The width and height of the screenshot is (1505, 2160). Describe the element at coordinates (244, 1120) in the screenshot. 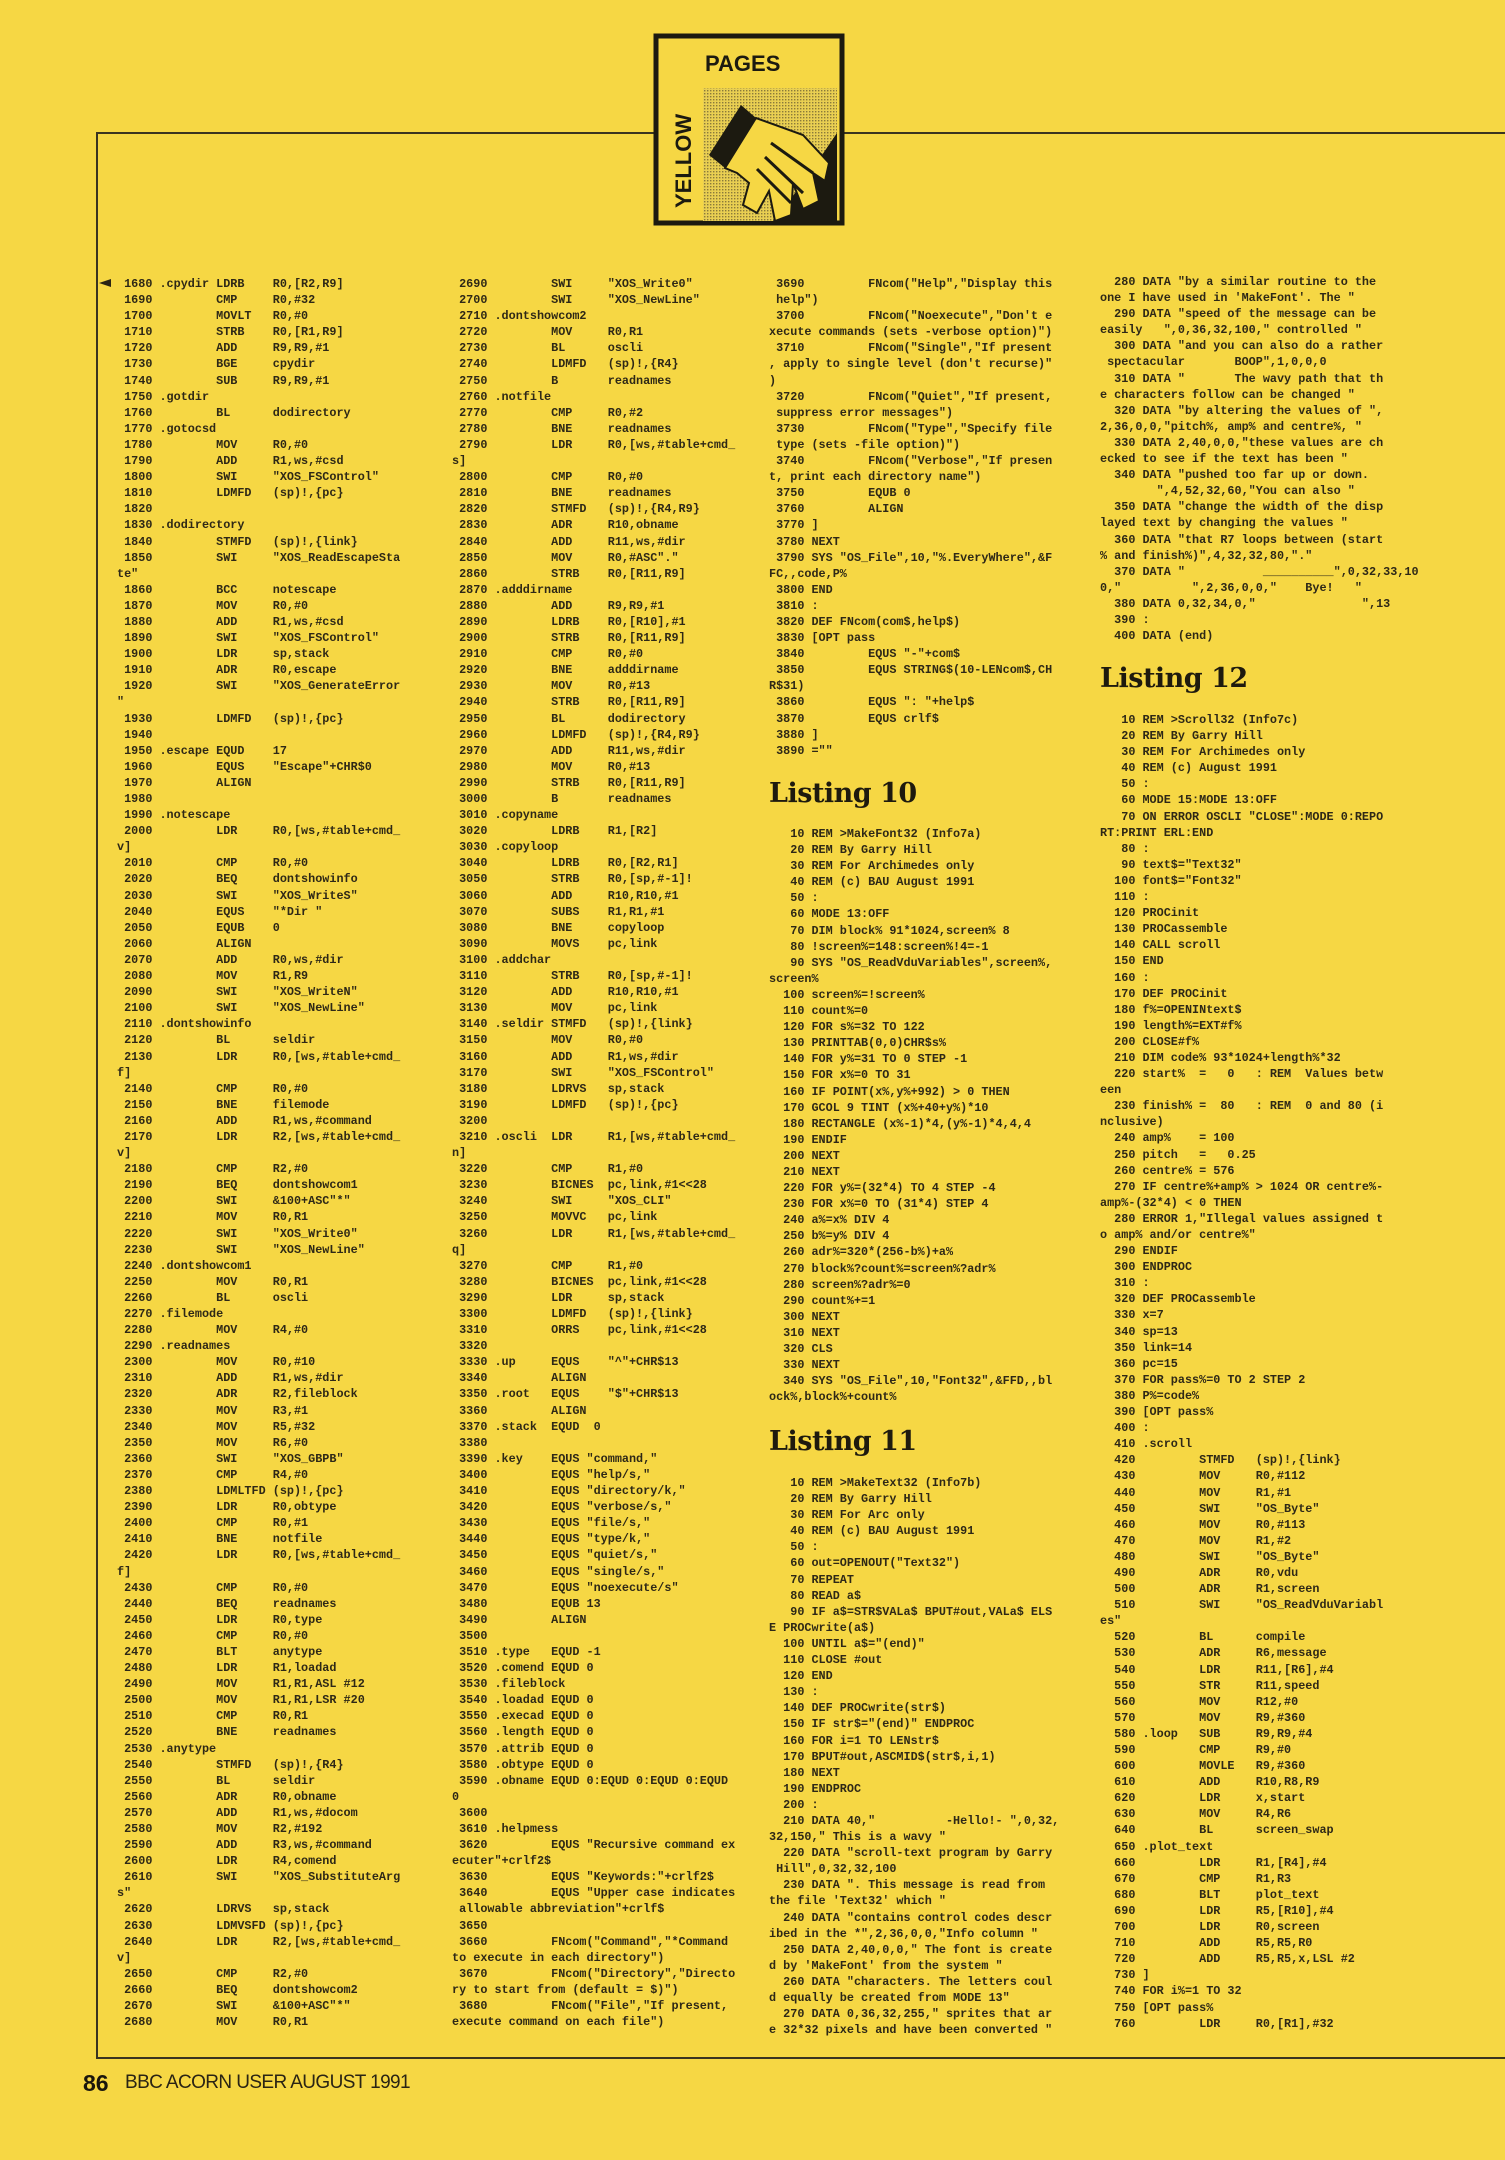

I see `code-line: 2160 ADD R1,ws,#command` at that location.